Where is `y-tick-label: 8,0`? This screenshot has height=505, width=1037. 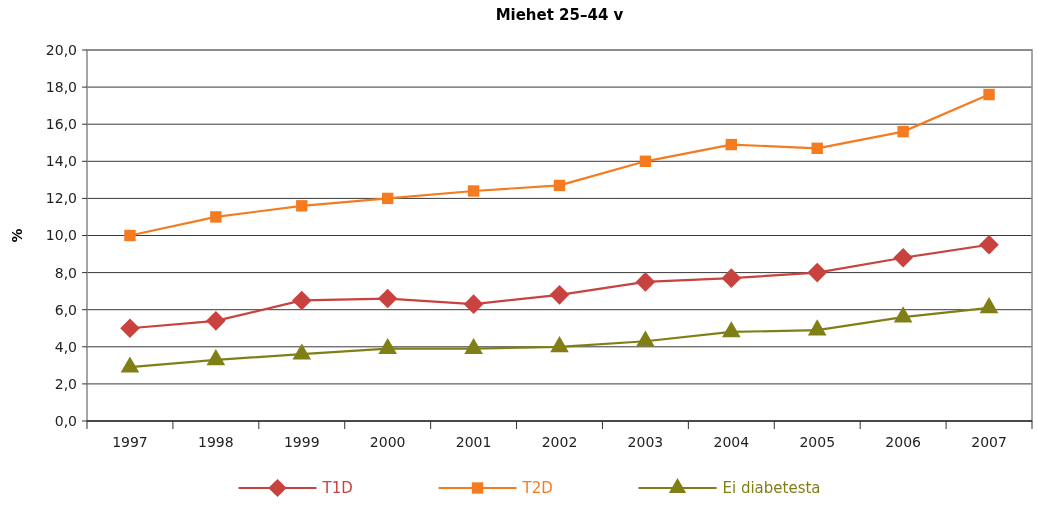
y-tick-label: 8,0 is located at coordinates (65, 272).